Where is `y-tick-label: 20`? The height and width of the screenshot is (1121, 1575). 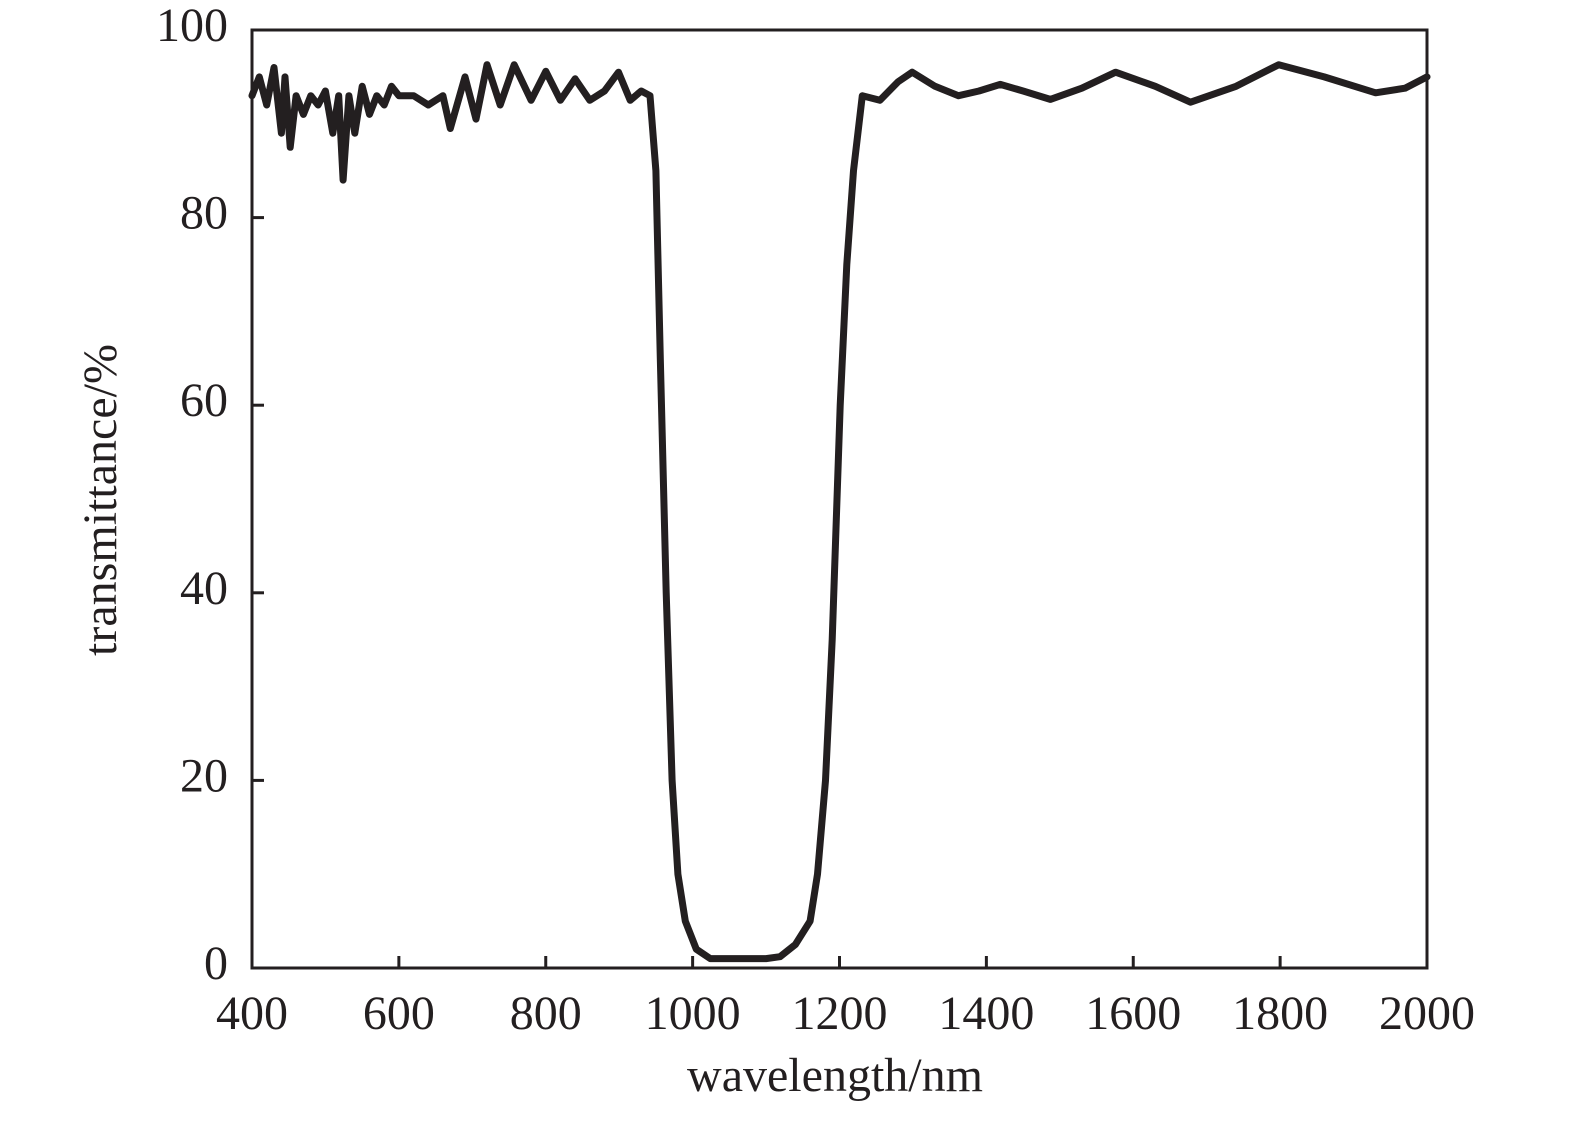 y-tick-label: 20 is located at coordinates (204, 775).